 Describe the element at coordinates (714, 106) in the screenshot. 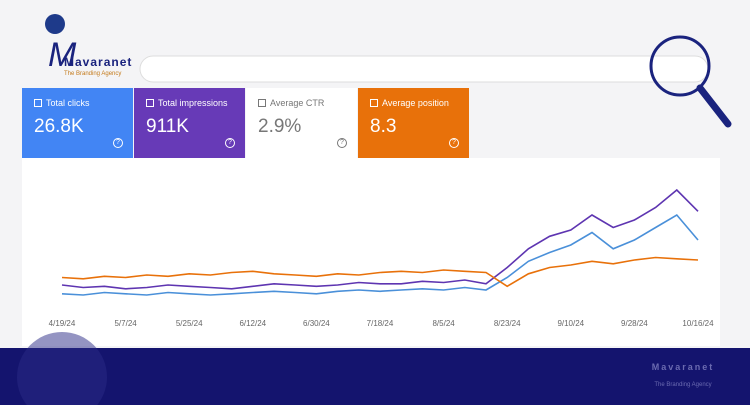

I see `magnifier-handle` at that location.